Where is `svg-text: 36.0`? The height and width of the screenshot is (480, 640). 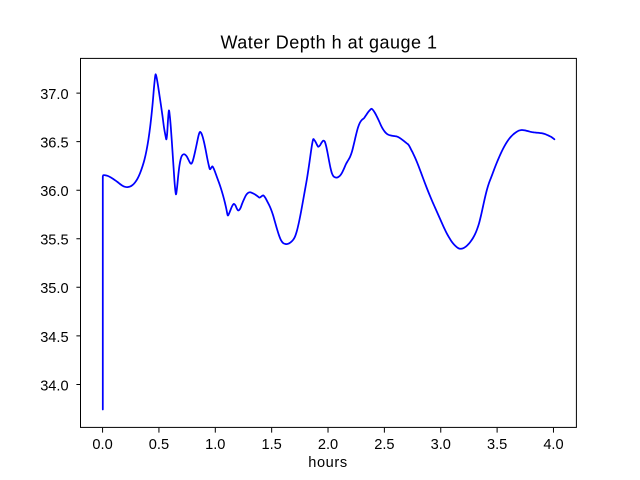 svg-text: 36.0 is located at coordinates (54, 192).